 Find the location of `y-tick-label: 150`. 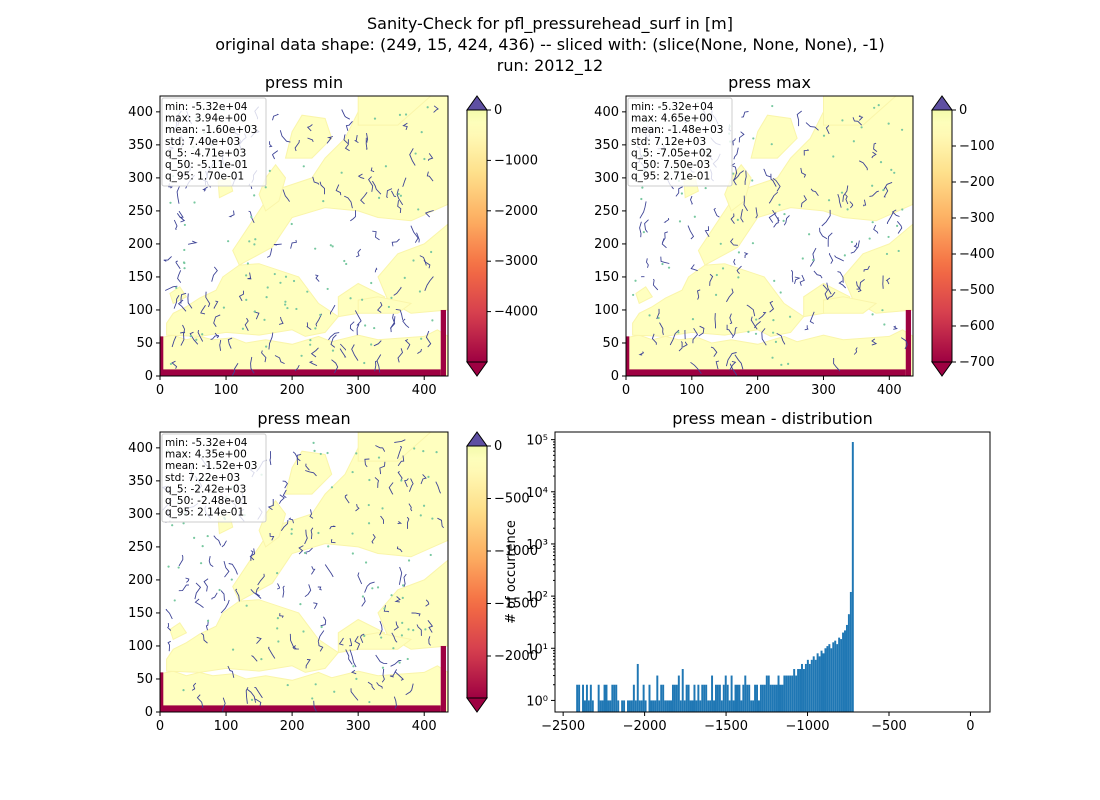

y-tick-label: 150 is located at coordinates (606, 277).